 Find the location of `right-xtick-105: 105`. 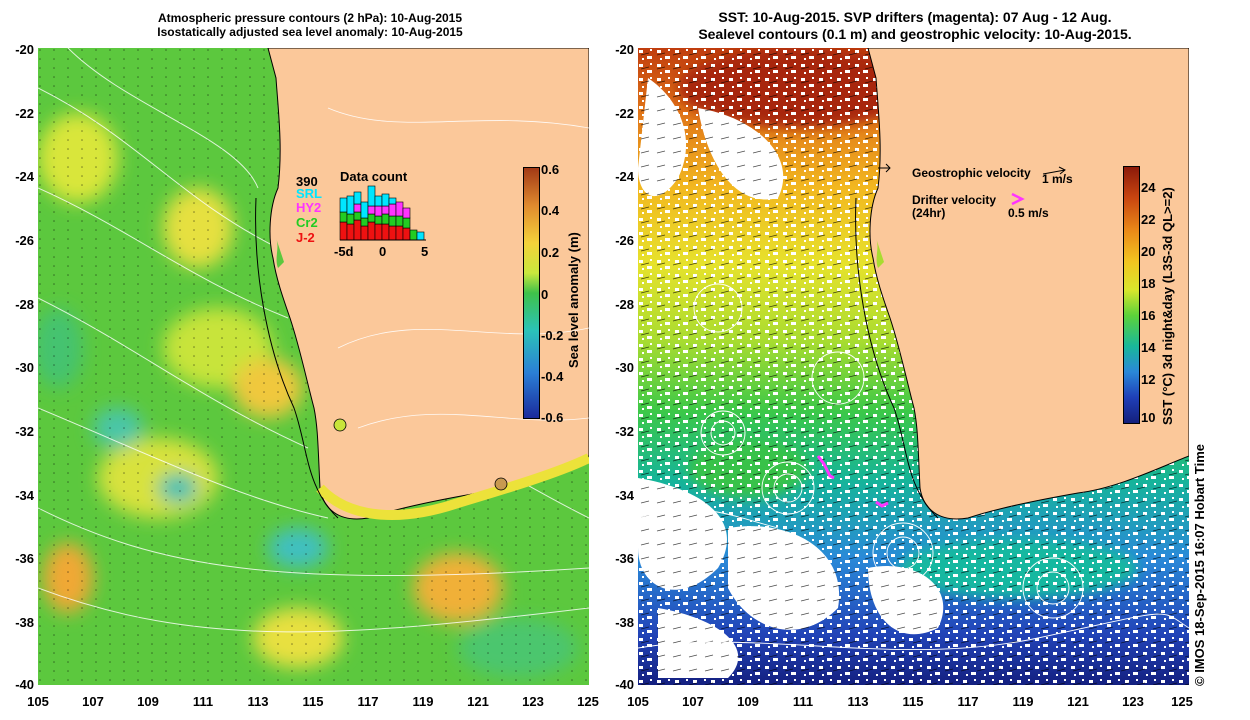

right-xtick-105: 105 is located at coordinates (638, 701).